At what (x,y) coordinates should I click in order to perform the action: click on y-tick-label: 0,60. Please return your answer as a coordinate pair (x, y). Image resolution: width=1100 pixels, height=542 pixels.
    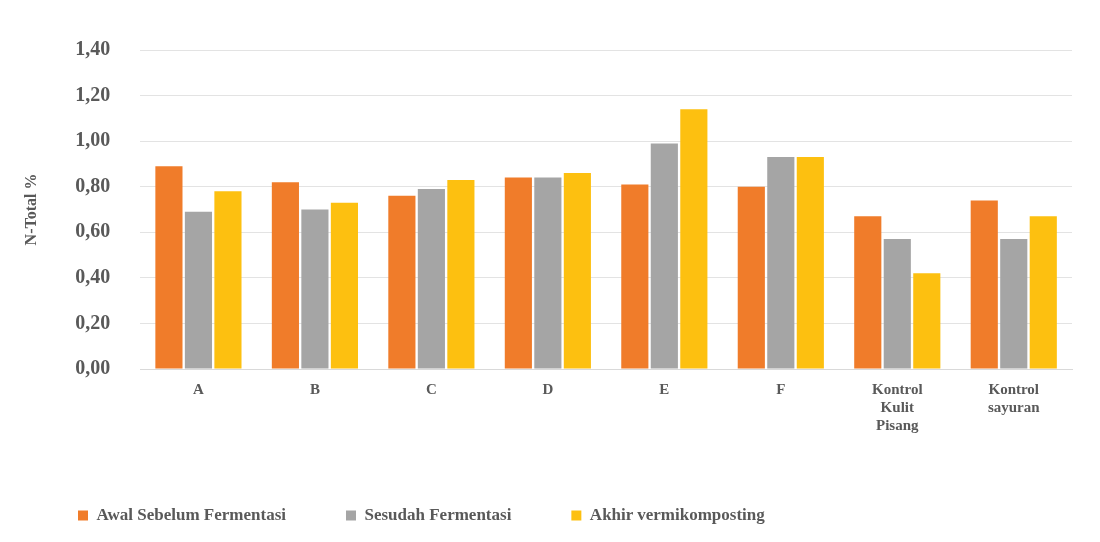
    Looking at the image, I should click on (93, 230).